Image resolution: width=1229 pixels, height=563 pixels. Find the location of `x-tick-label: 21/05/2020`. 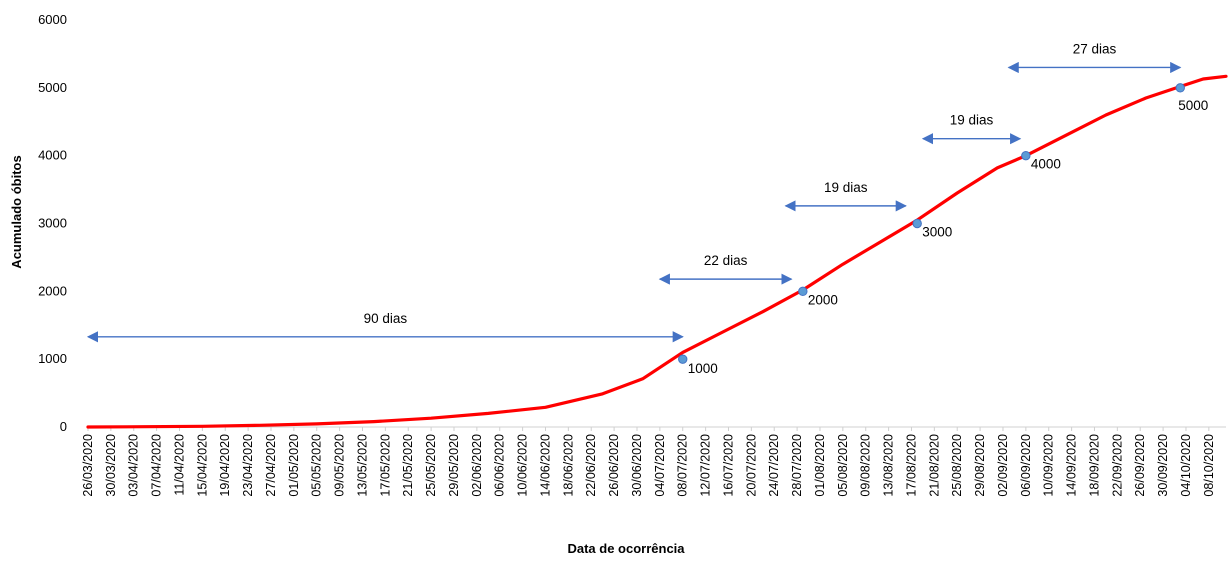

x-tick-label: 21/05/2020 is located at coordinates (408, 465).